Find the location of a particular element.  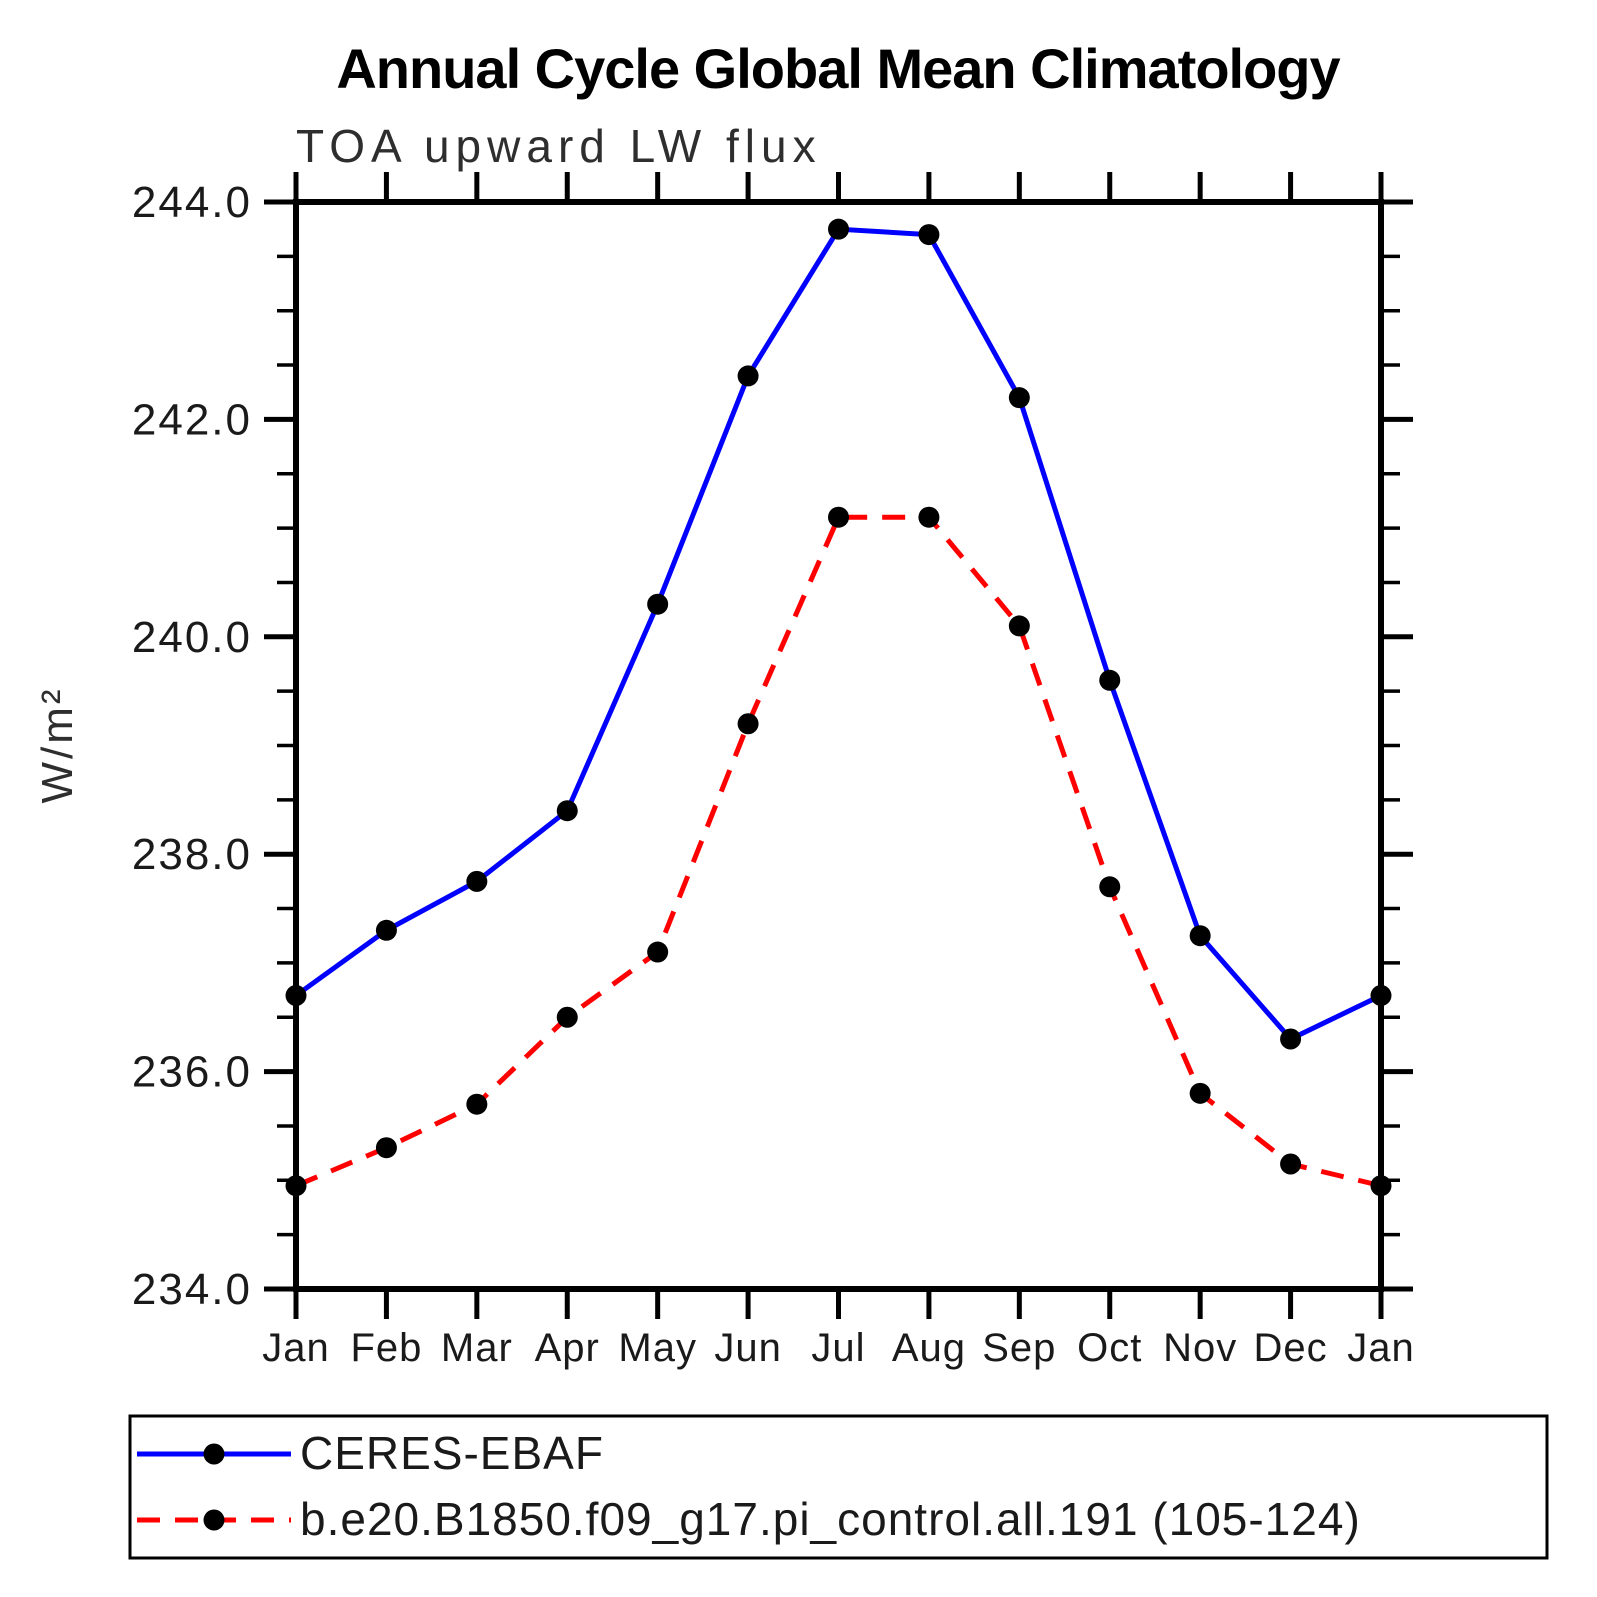

y-axis-title: W/m² is located at coordinates (57, 744).